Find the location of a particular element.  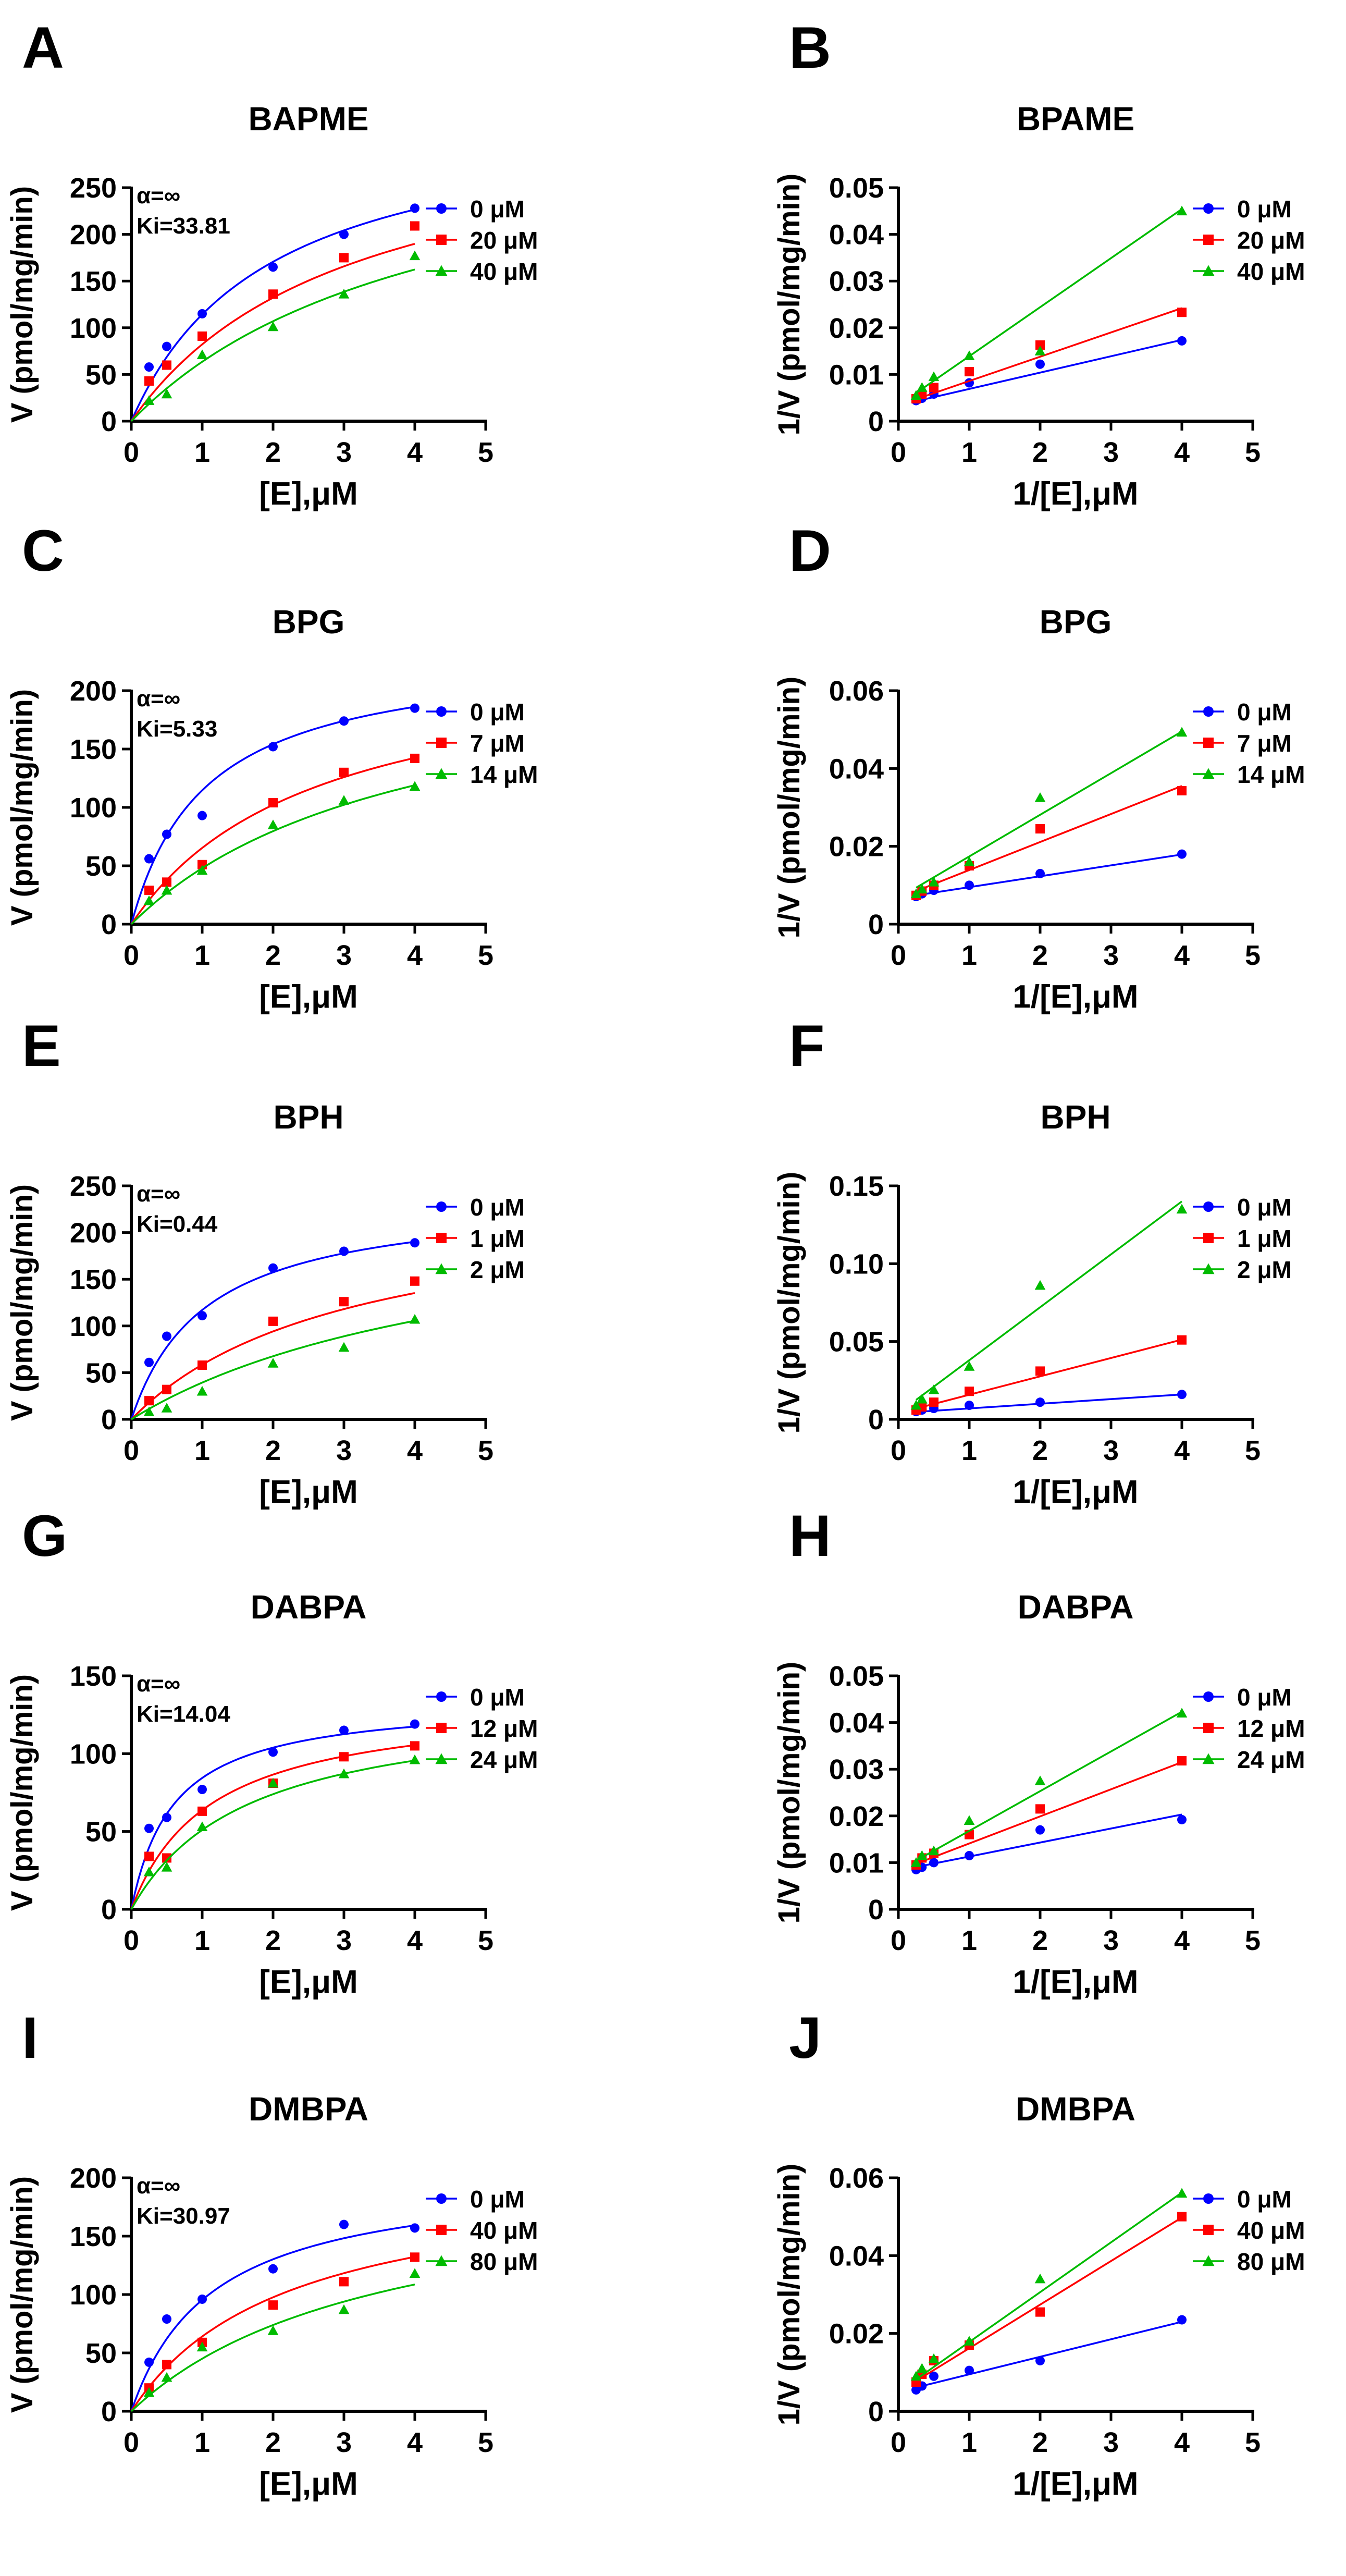

x-tick-label: 0 is located at coordinates (131, 452).